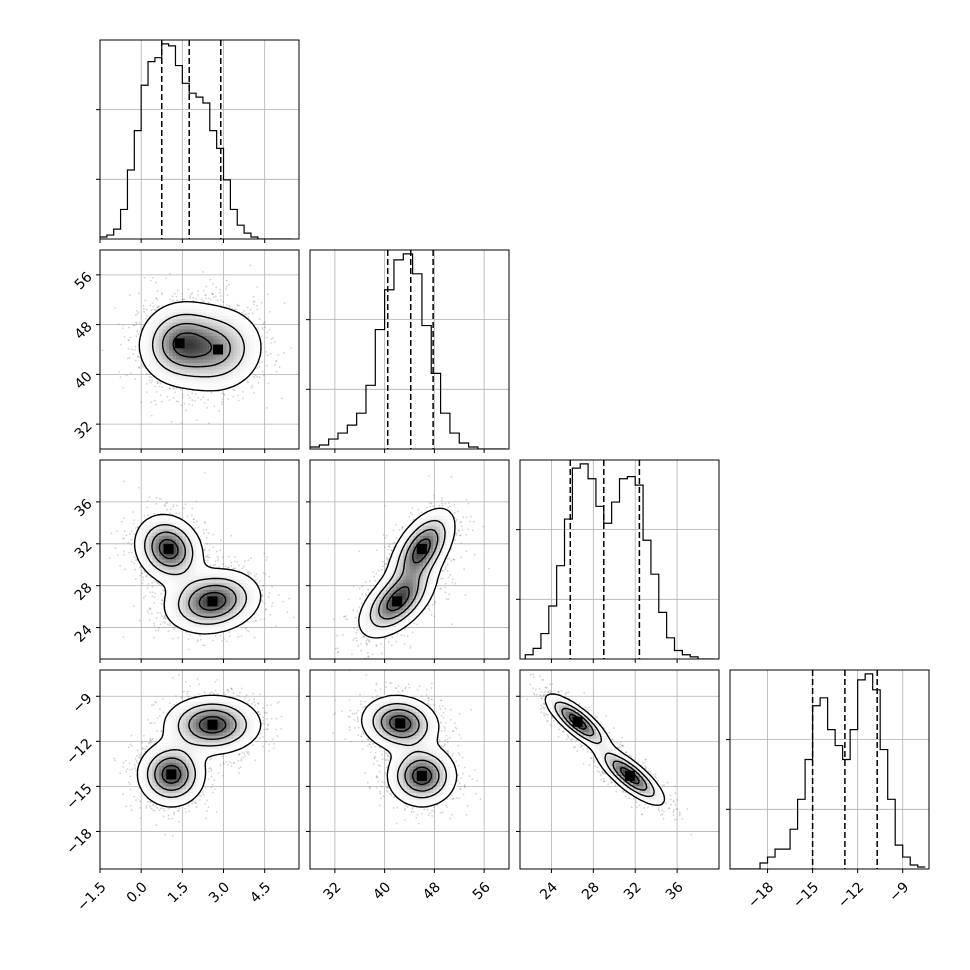 The image size is (970, 970). I want to click on pair-panel-2-3: 24 28 32 36, so click(618, 786).